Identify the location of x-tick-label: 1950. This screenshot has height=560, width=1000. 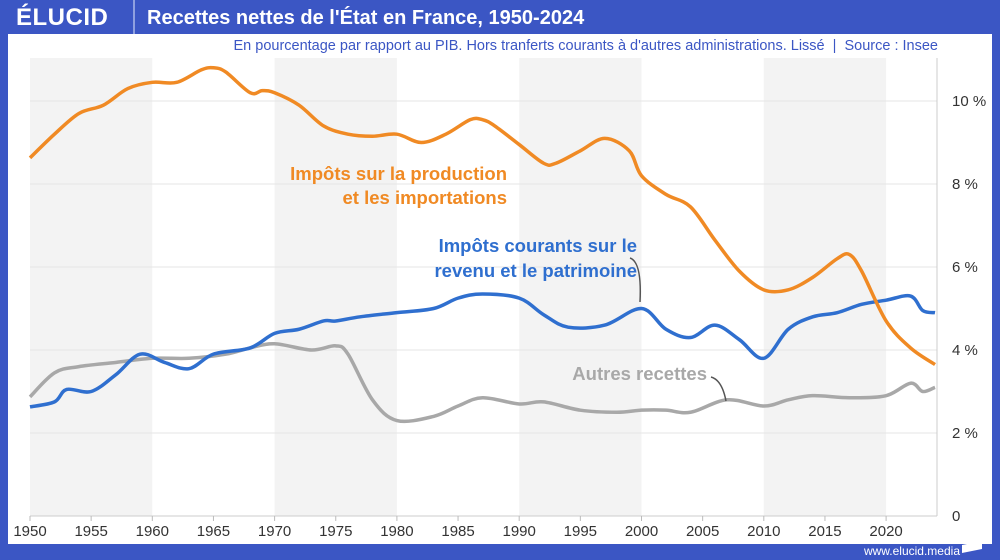
(29, 531).